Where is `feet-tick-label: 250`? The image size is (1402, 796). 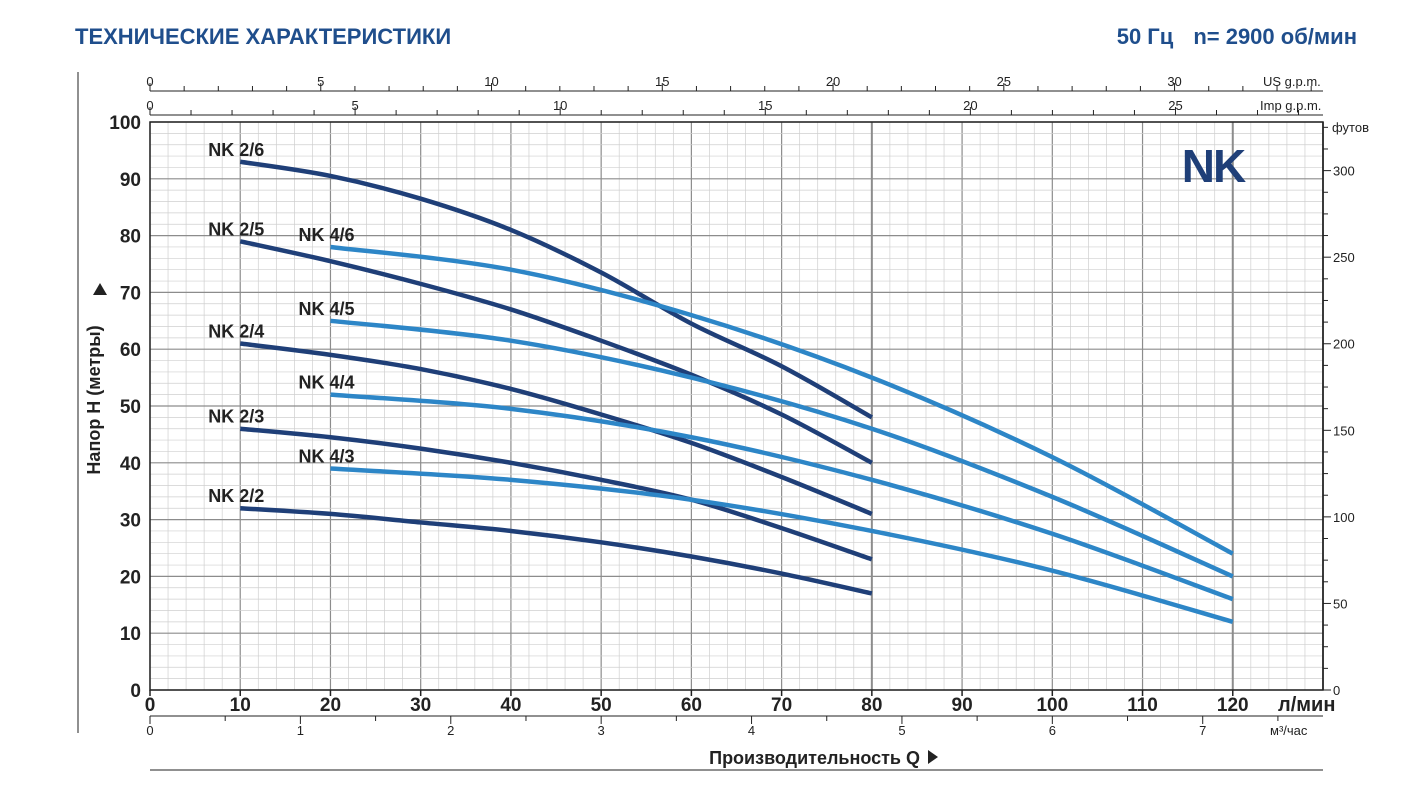
feet-tick-label: 250 is located at coordinates (1344, 257).